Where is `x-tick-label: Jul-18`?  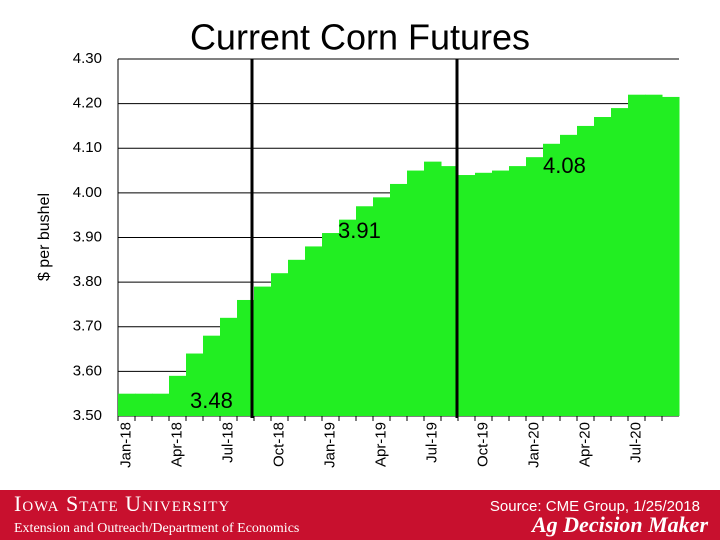
x-tick-label: Jul-18 is located at coordinates (227, 442).